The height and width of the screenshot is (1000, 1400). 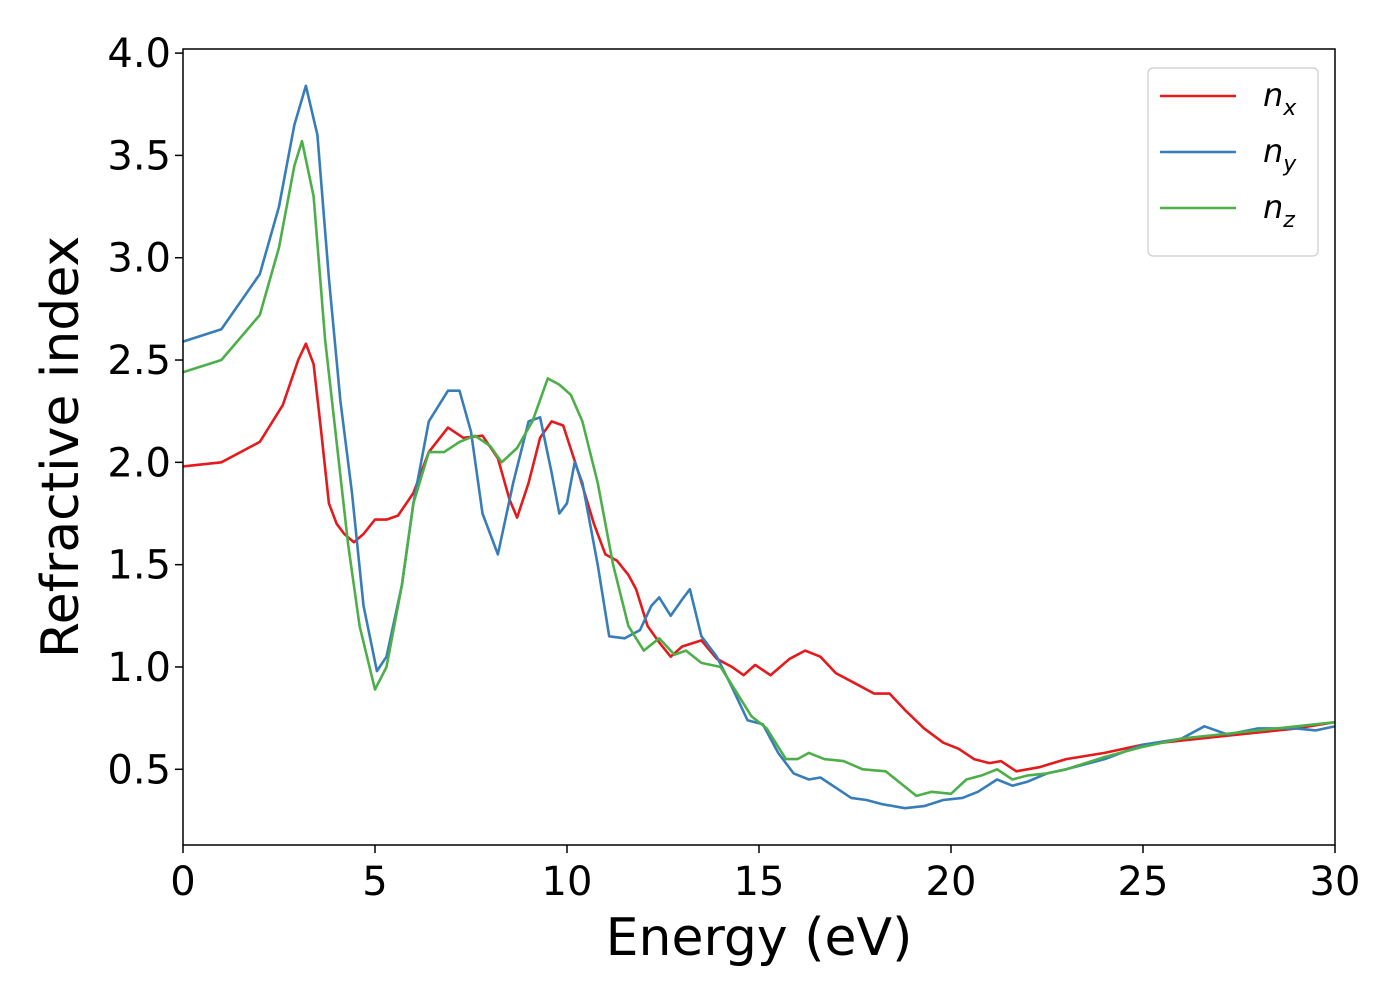 I want to click on x-tick-label: 30, so click(x=1335, y=882).